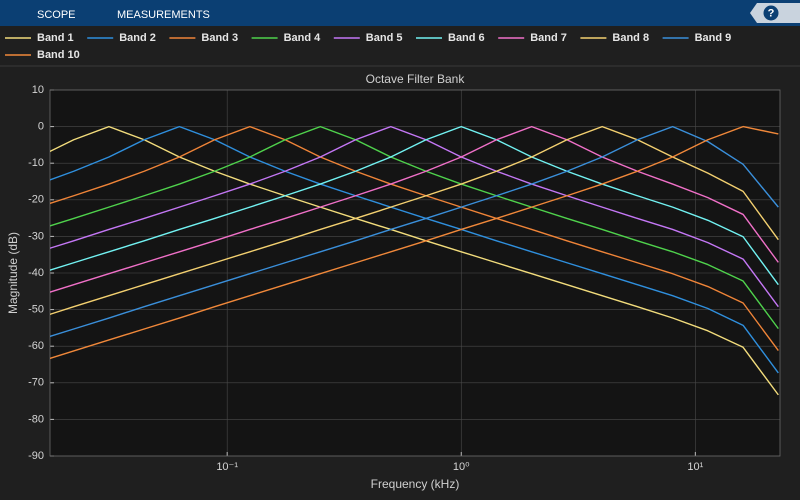  I want to click on y-tick-label: -90, so click(36, 456).